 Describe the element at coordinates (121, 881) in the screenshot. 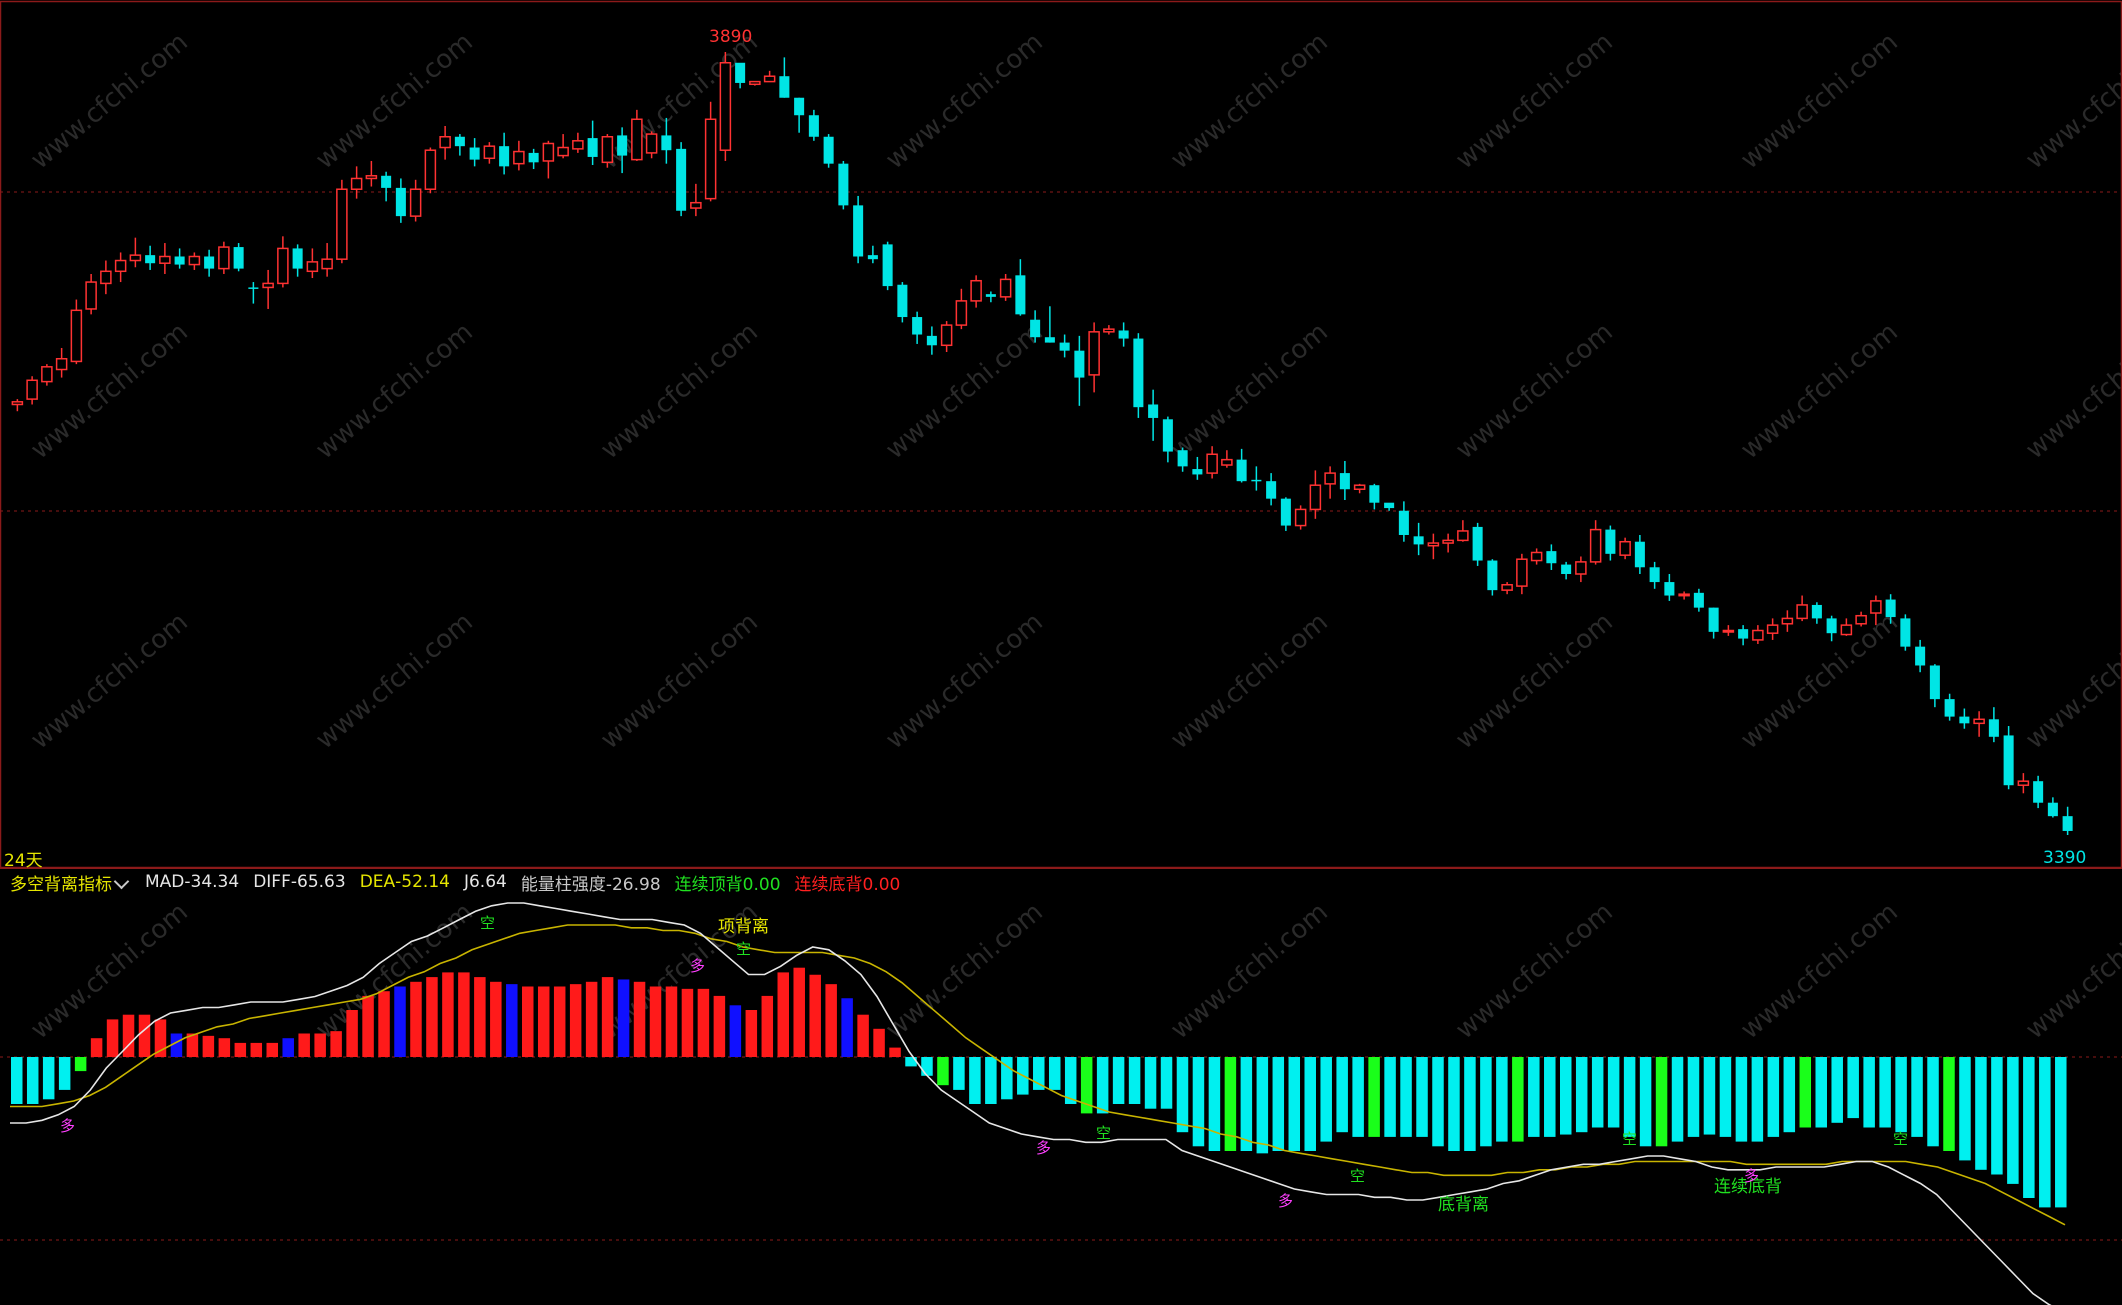

I see `chevron-down-icon` at that location.